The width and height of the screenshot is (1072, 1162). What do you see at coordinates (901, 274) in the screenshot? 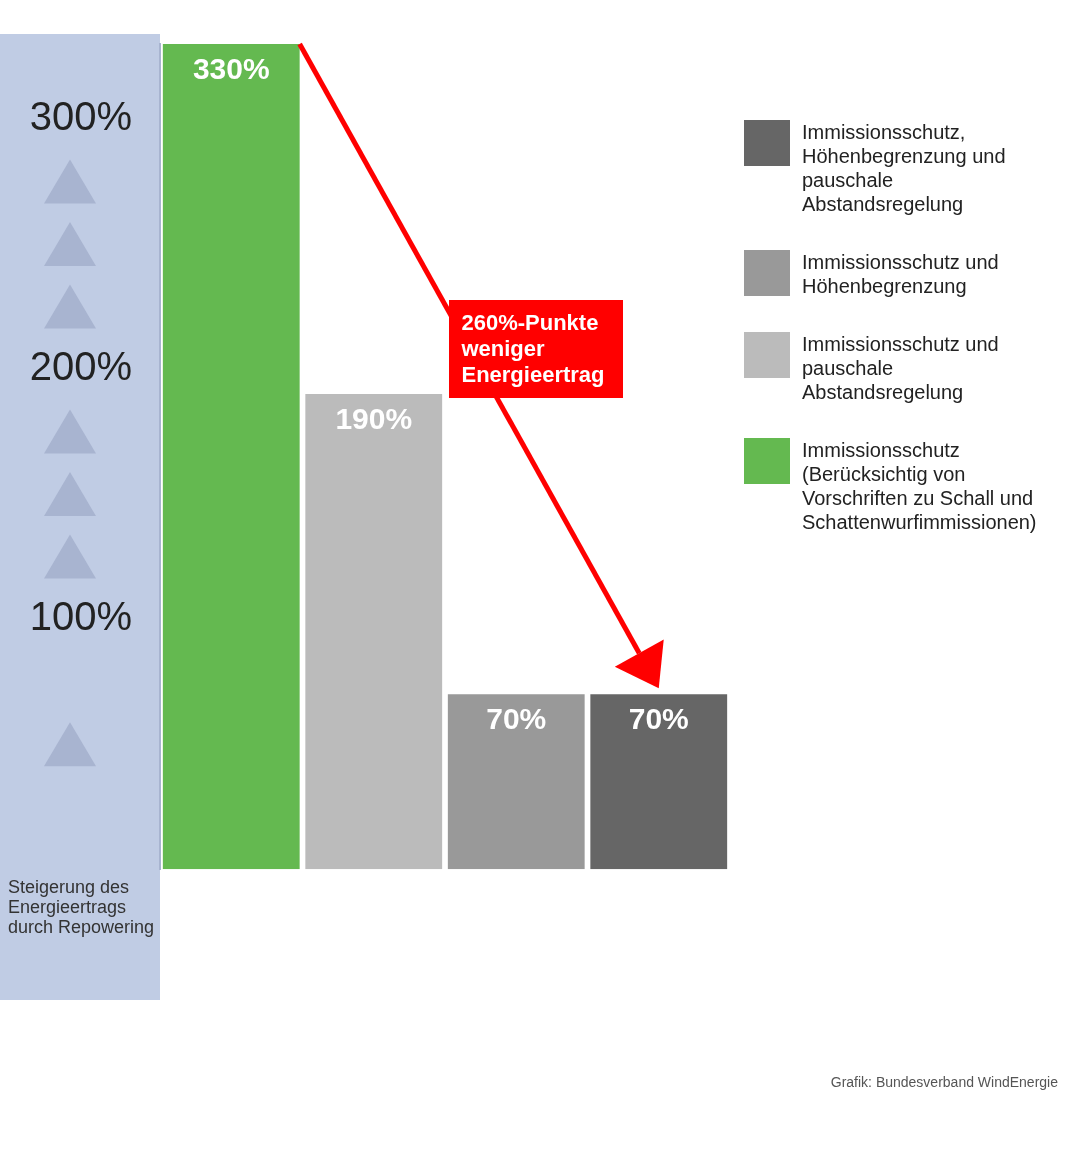
I see `legend-label: Immissionsschutz und Höhenbegrenzung` at bounding box center [901, 274].